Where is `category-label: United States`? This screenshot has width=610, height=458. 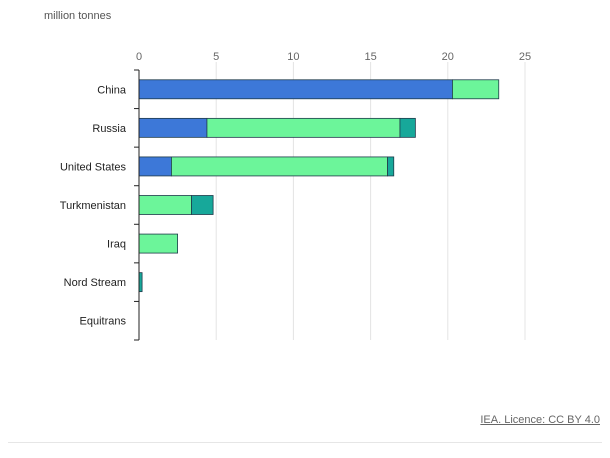 category-label: United States is located at coordinates (93, 167).